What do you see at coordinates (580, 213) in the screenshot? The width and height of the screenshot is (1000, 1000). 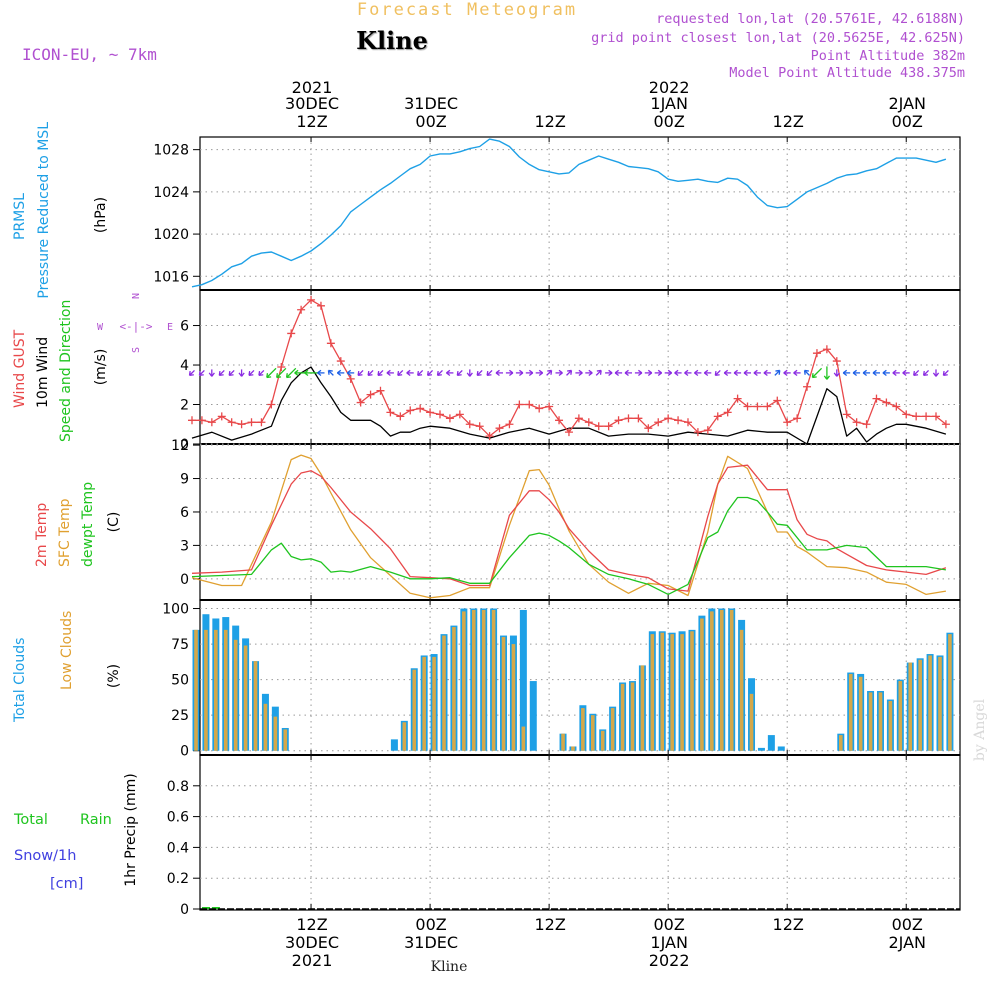 I see `pressure-panel-frame` at bounding box center [580, 213].